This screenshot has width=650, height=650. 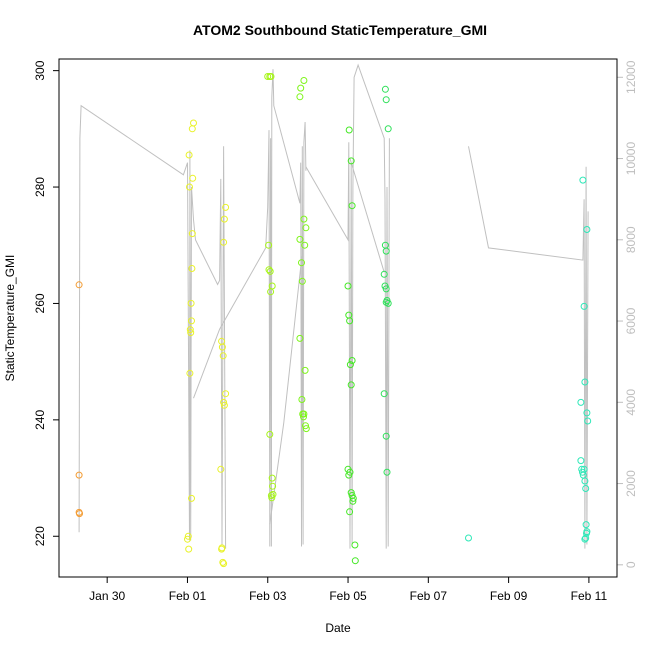 What do you see at coordinates (429, 596) in the screenshot?
I see `x-tick-label: Feb 07` at bounding box center [429, 596].